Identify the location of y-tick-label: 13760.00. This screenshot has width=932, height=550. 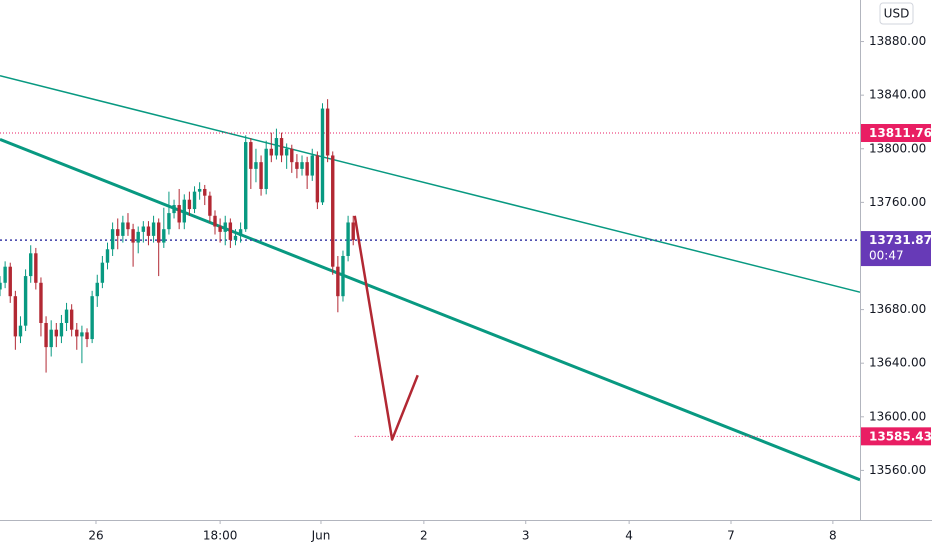
(897, 202).